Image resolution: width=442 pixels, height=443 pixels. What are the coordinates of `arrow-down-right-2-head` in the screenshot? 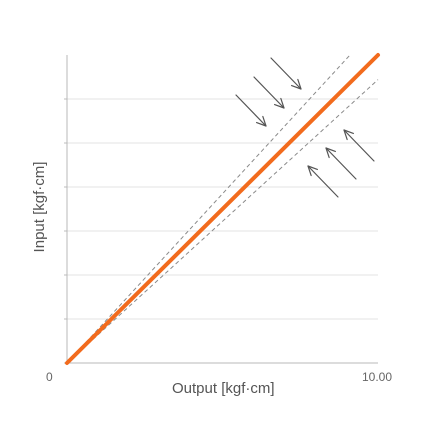 It's located at (279, 103).